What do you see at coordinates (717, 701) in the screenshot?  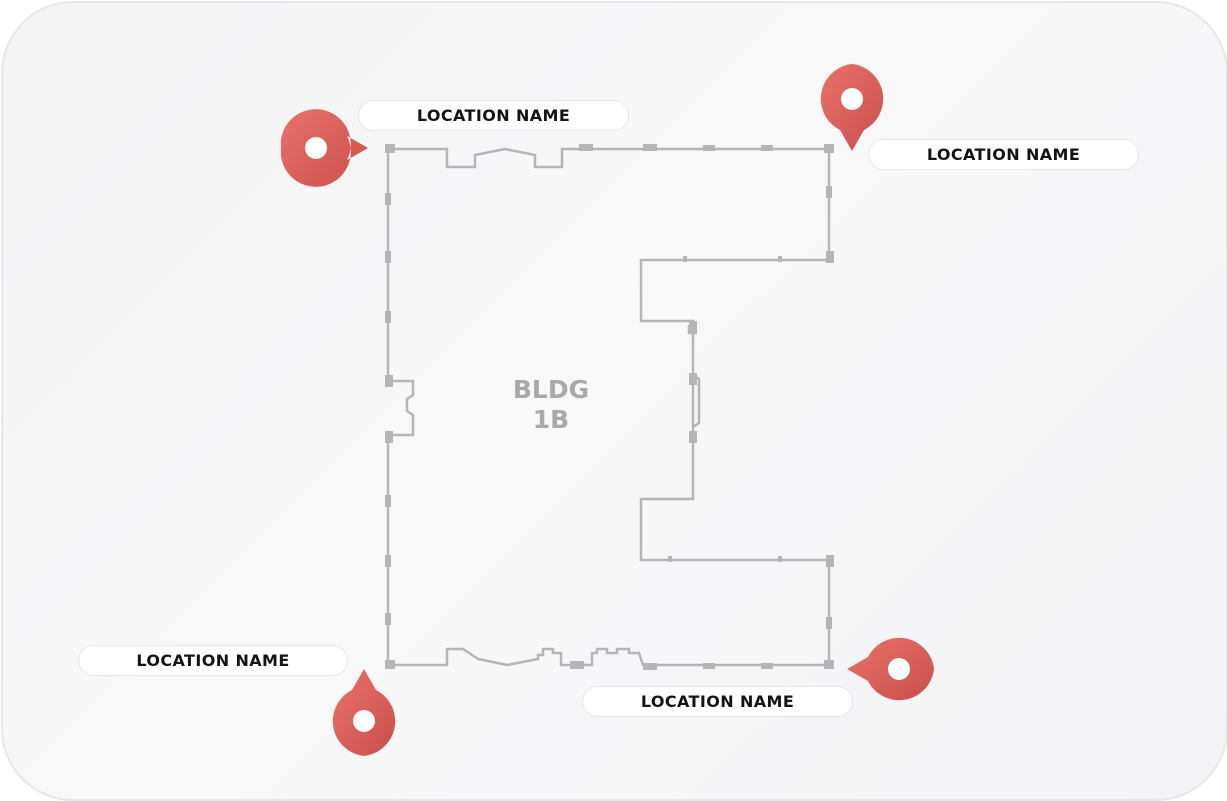 I see `location-label-bottom-right: LOCATION NAME` at bounding box center [717, 701].